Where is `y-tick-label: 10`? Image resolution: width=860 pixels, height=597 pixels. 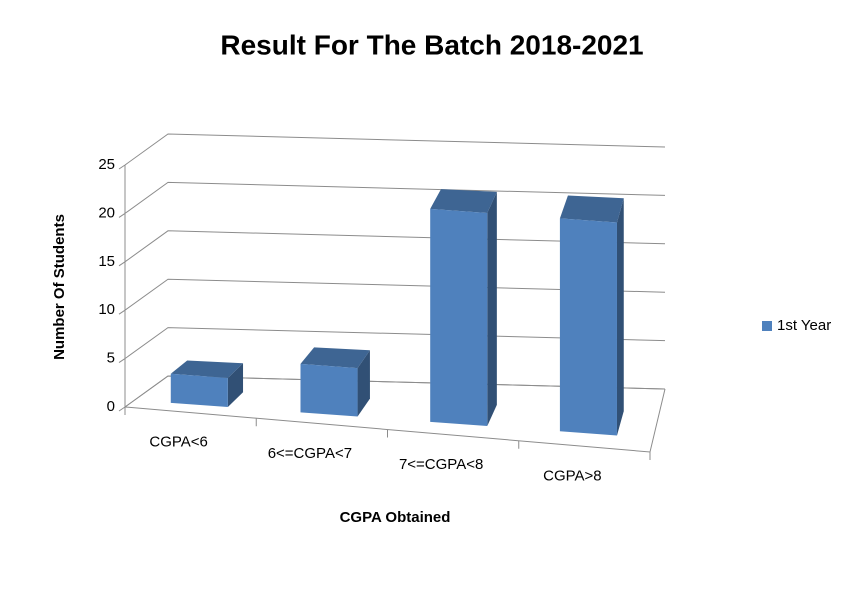 y-tick-label: 10 is located at coordinates (106, 309).